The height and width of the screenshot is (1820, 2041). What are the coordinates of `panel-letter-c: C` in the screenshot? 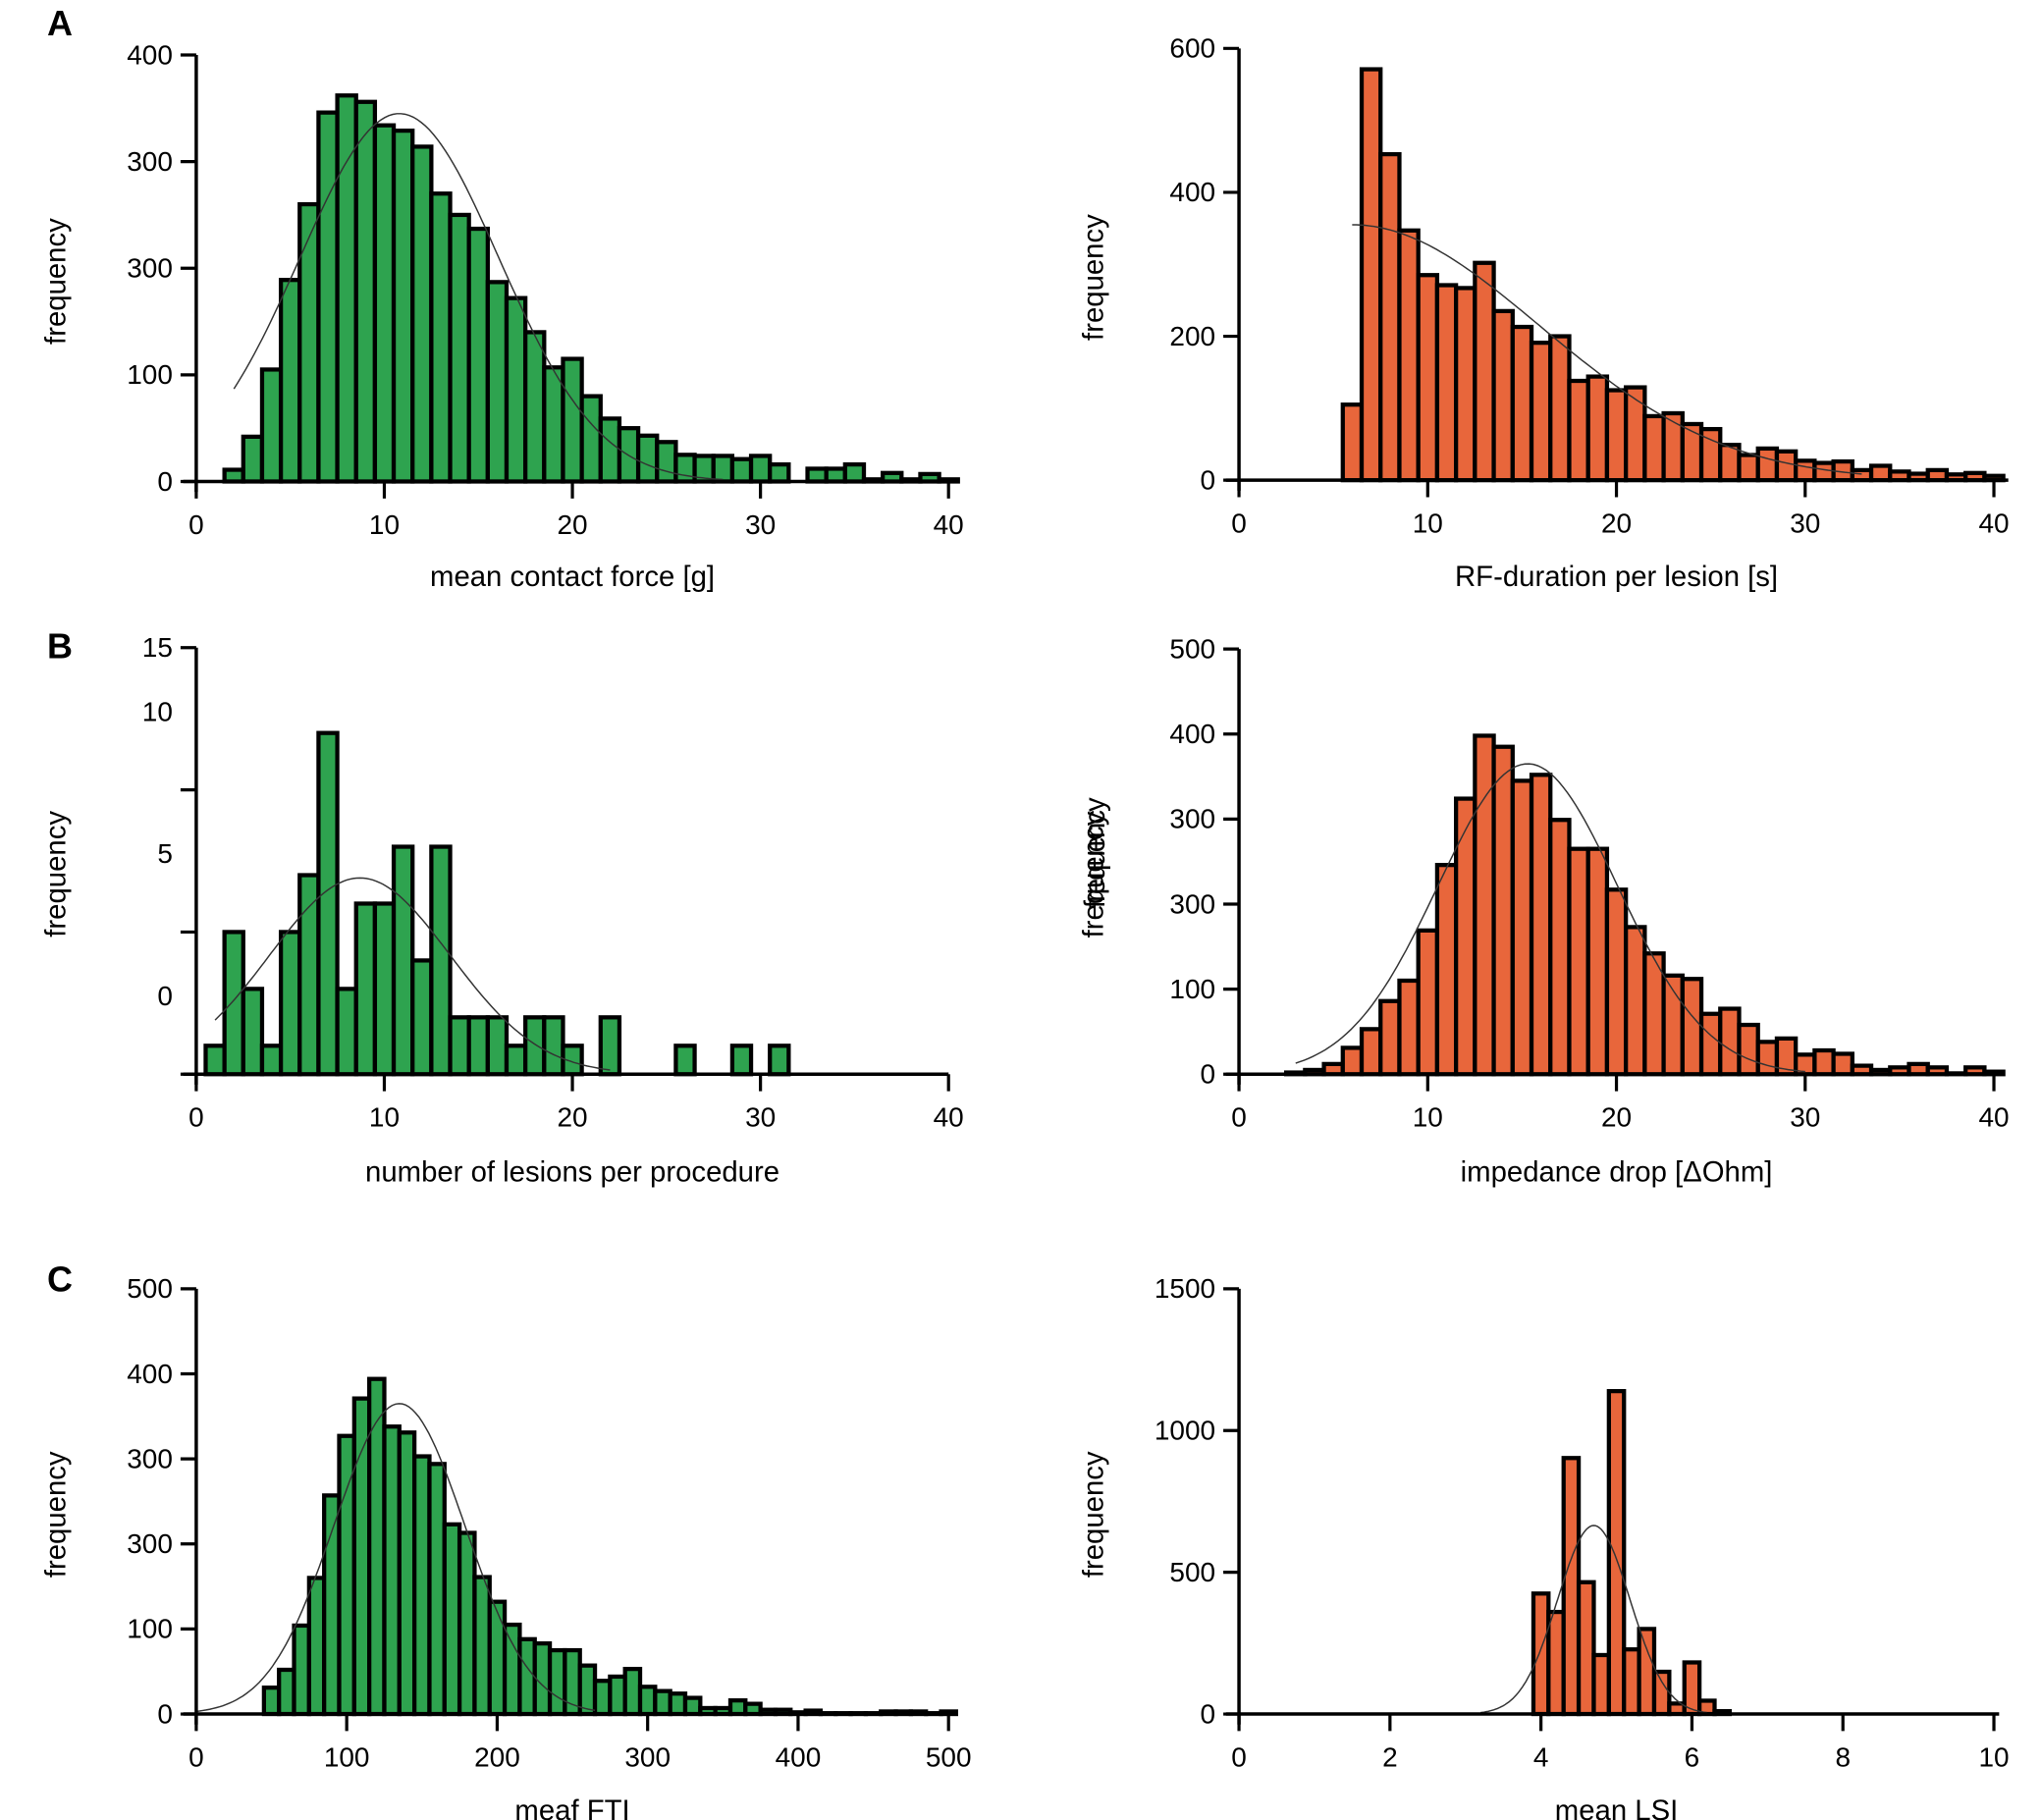 It's located at (60, 1279).